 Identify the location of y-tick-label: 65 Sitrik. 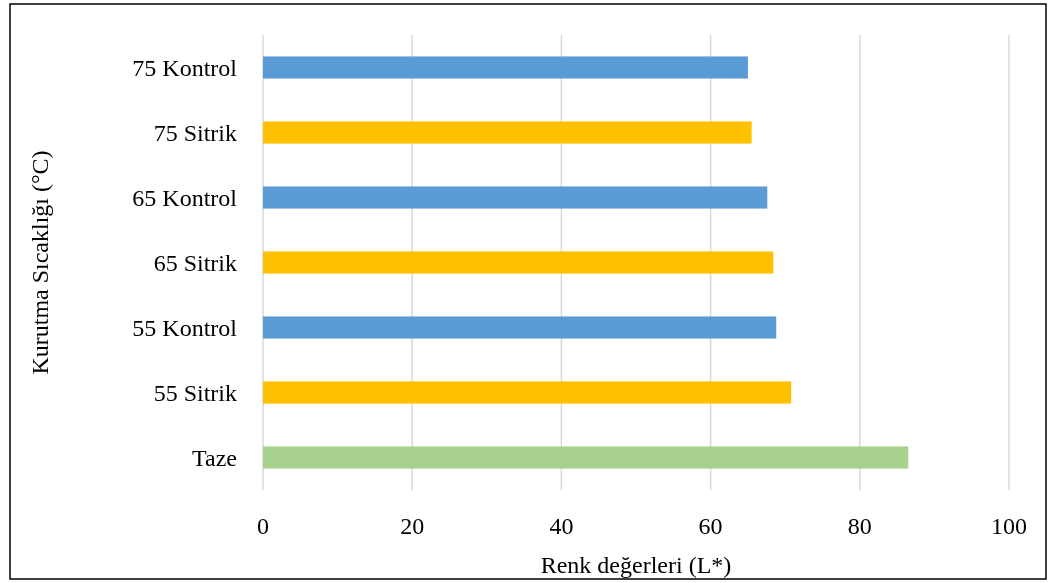
(195, 262).